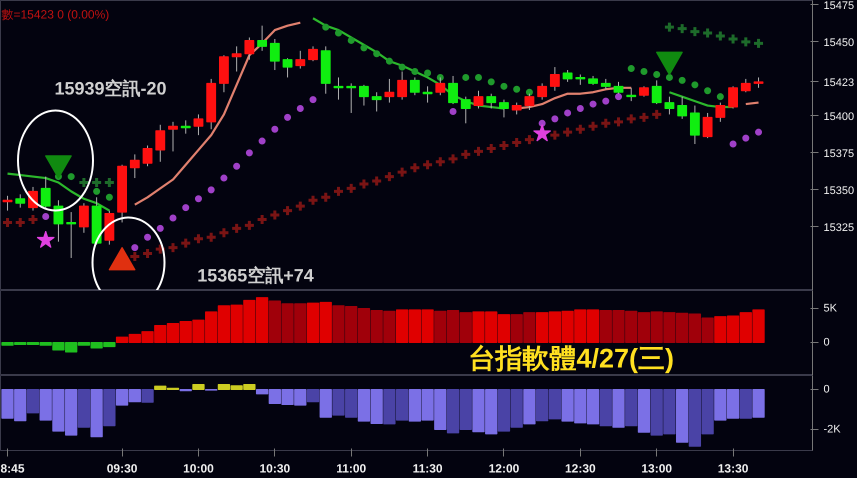 This screenshot has height=483, width=860. I want to click on y-tick-label: 15475, so click(839, 6).